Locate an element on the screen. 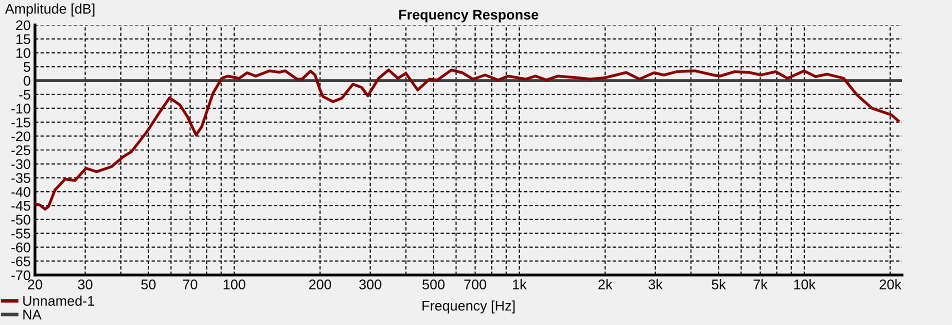  y-tick-label: -5 is located at coordinates (24, 95).